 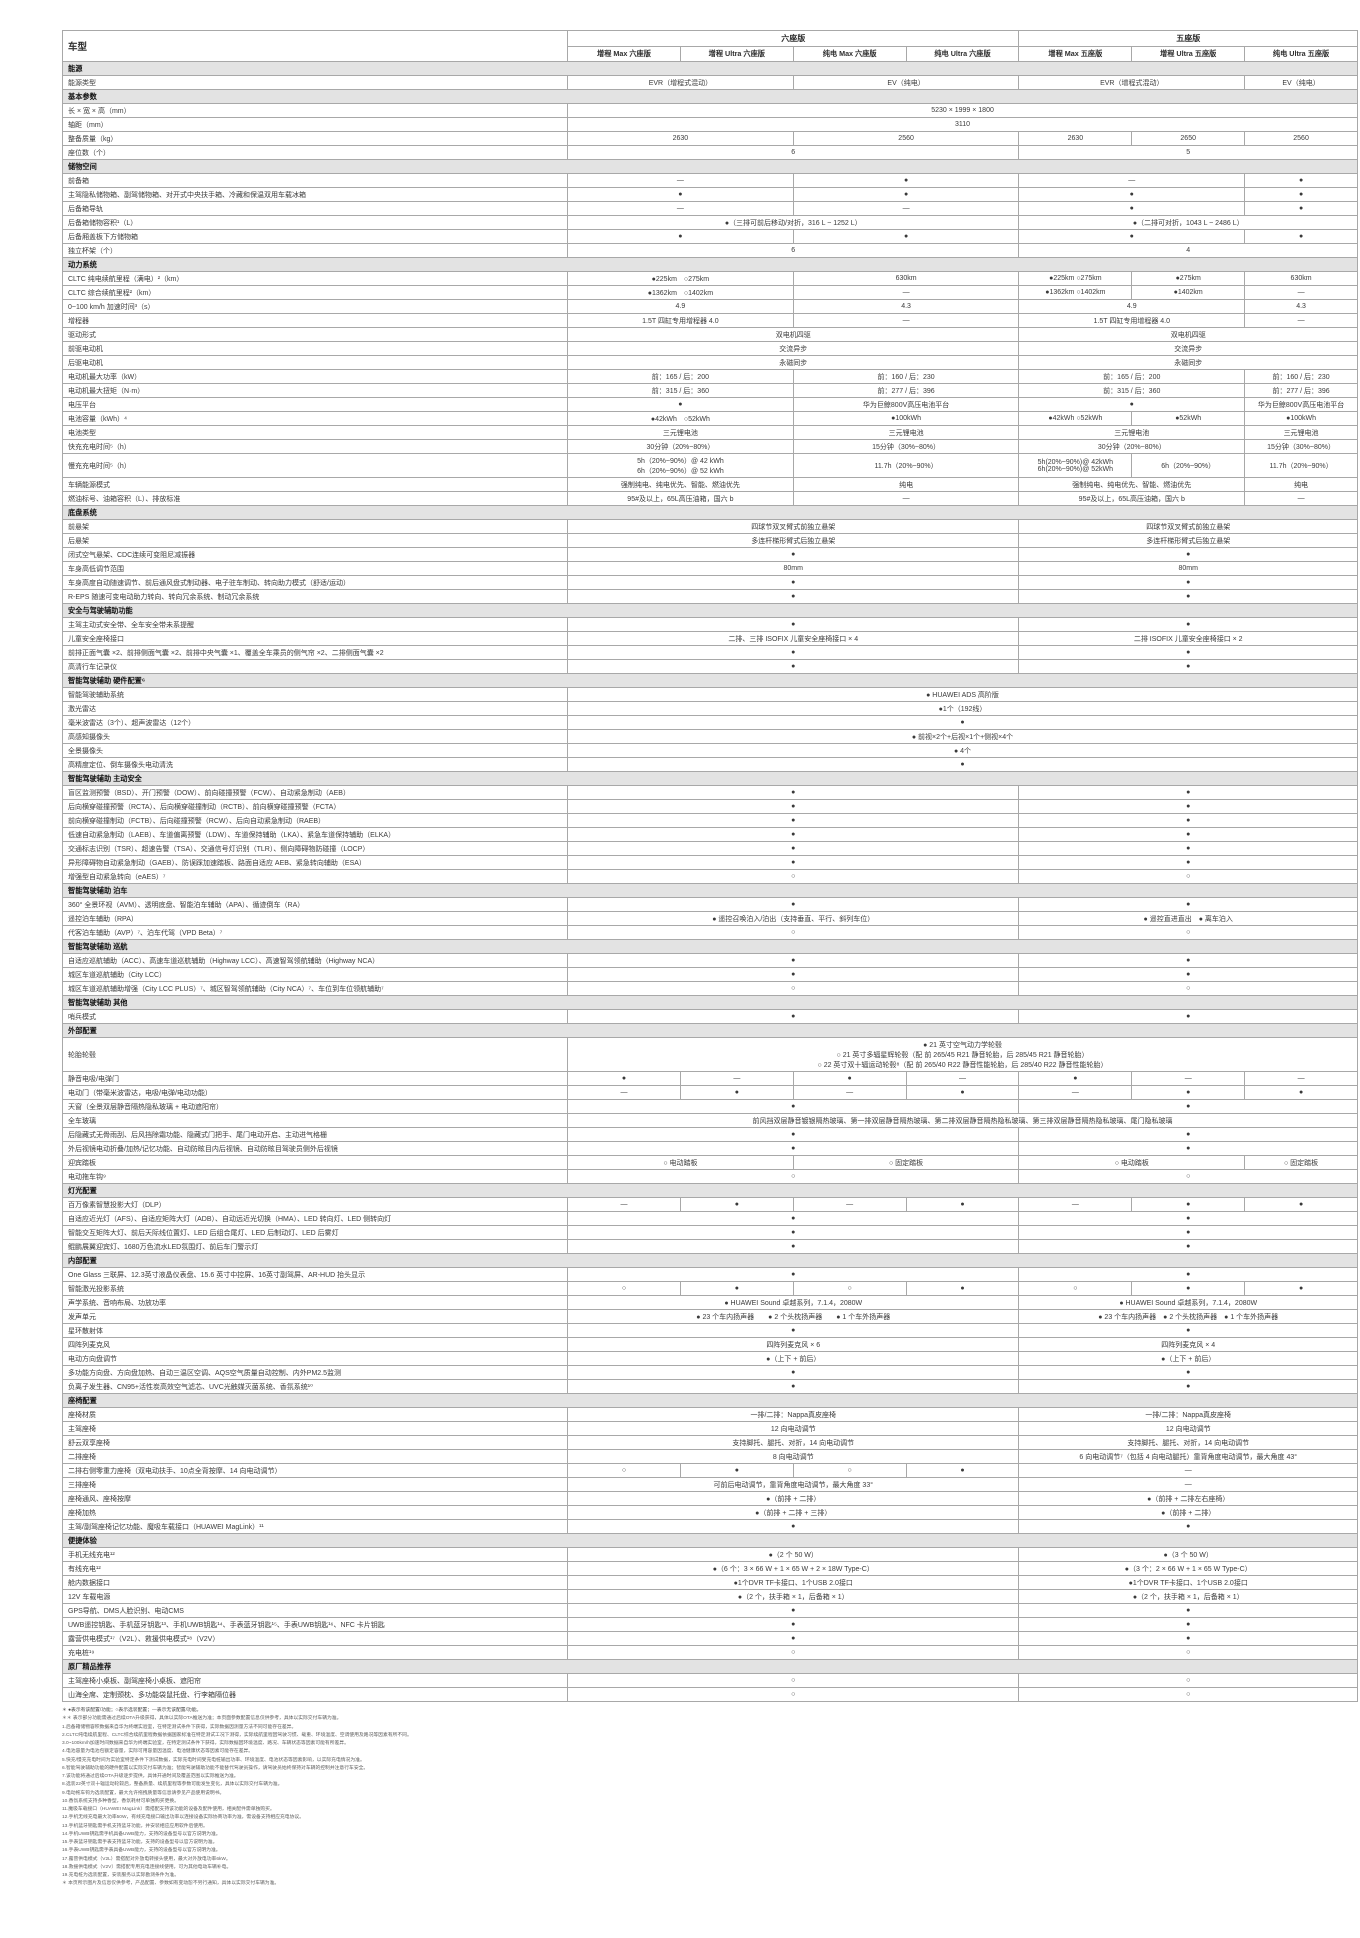 What do you see at coordinates (1188, 1554) in the screenshot?
I see `spec-cell: ●（3 个 50 W）` at bounding box center [1188, 1554].